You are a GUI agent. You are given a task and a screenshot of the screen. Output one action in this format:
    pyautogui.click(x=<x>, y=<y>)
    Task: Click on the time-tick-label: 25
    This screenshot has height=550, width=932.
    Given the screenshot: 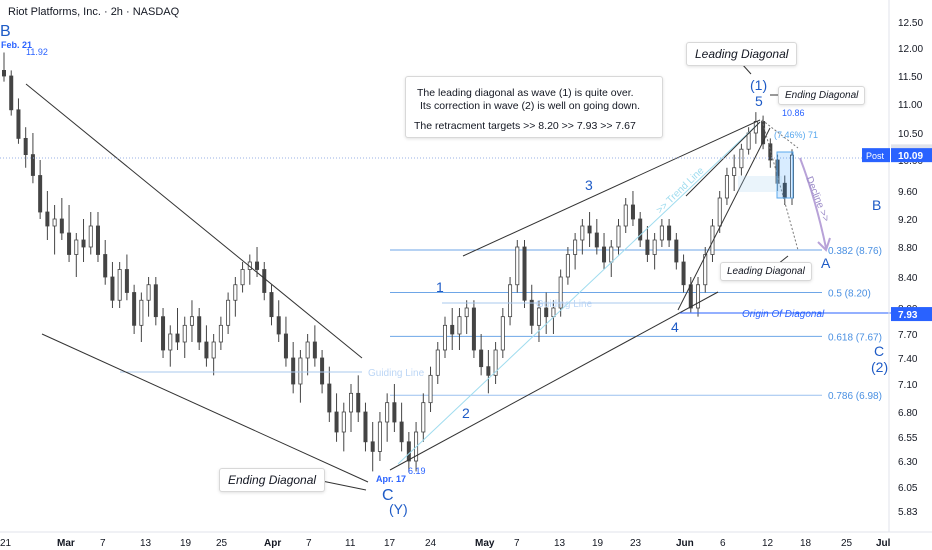 What is the action you would take?
    pyautogui.click(x=847, y=543)
    